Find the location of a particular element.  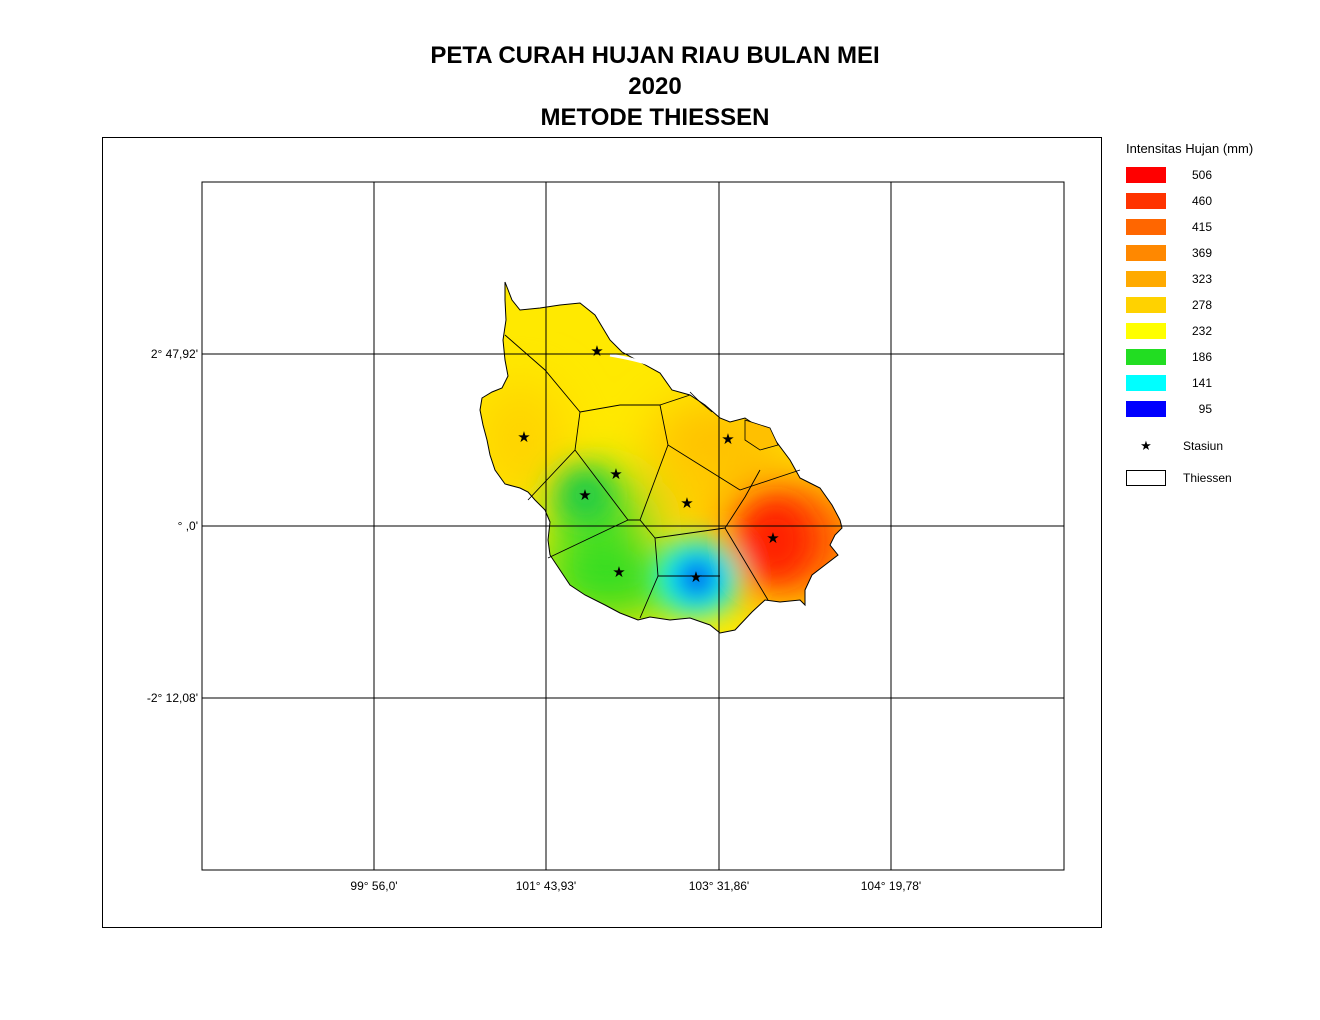

rainfall-surface is located at coordinates (661, 457).